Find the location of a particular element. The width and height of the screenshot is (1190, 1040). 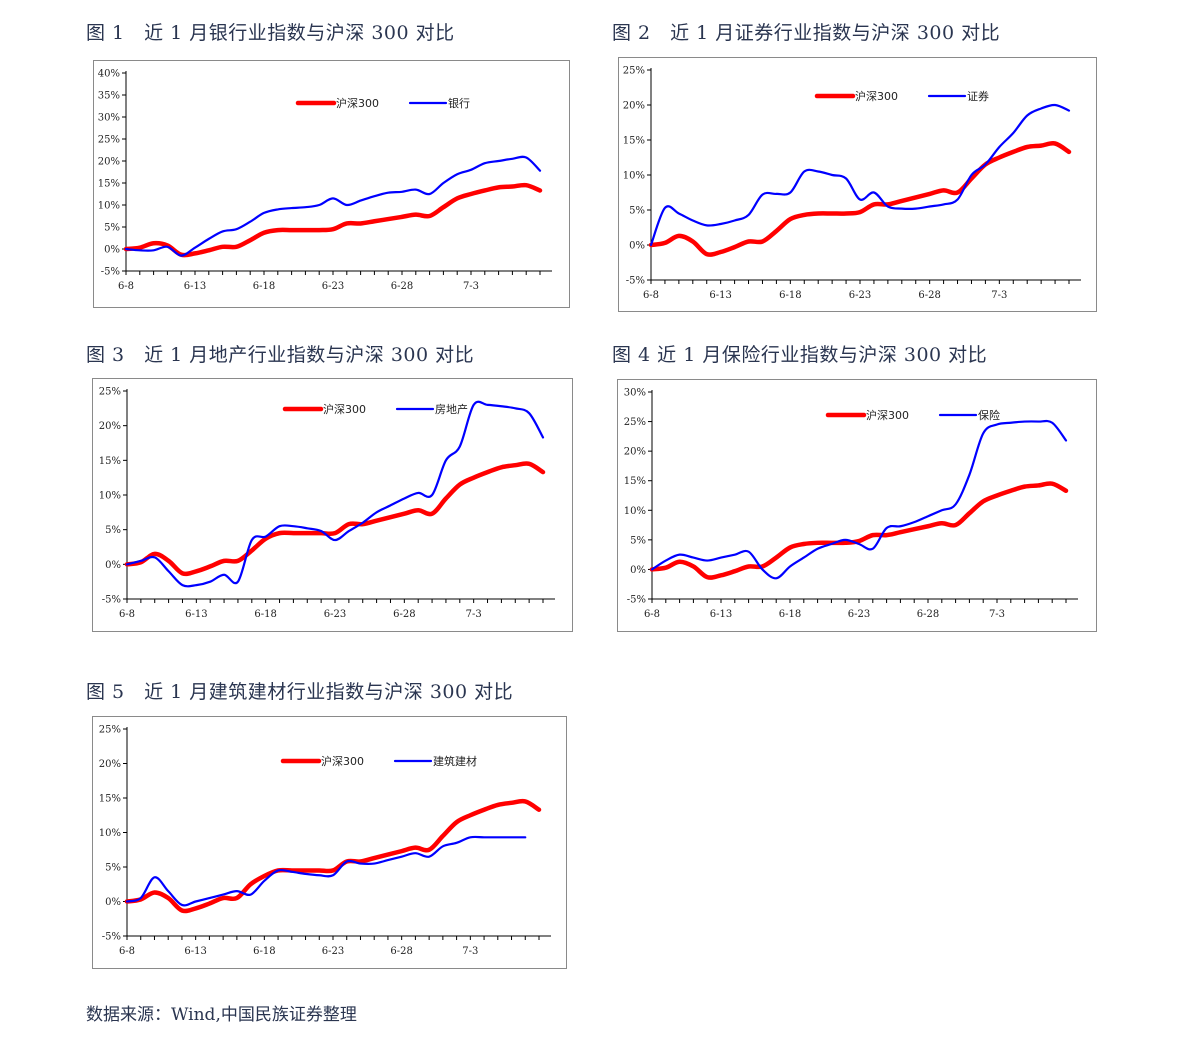

legend-label: 建筑建材 is located at coordinates (455, 761).